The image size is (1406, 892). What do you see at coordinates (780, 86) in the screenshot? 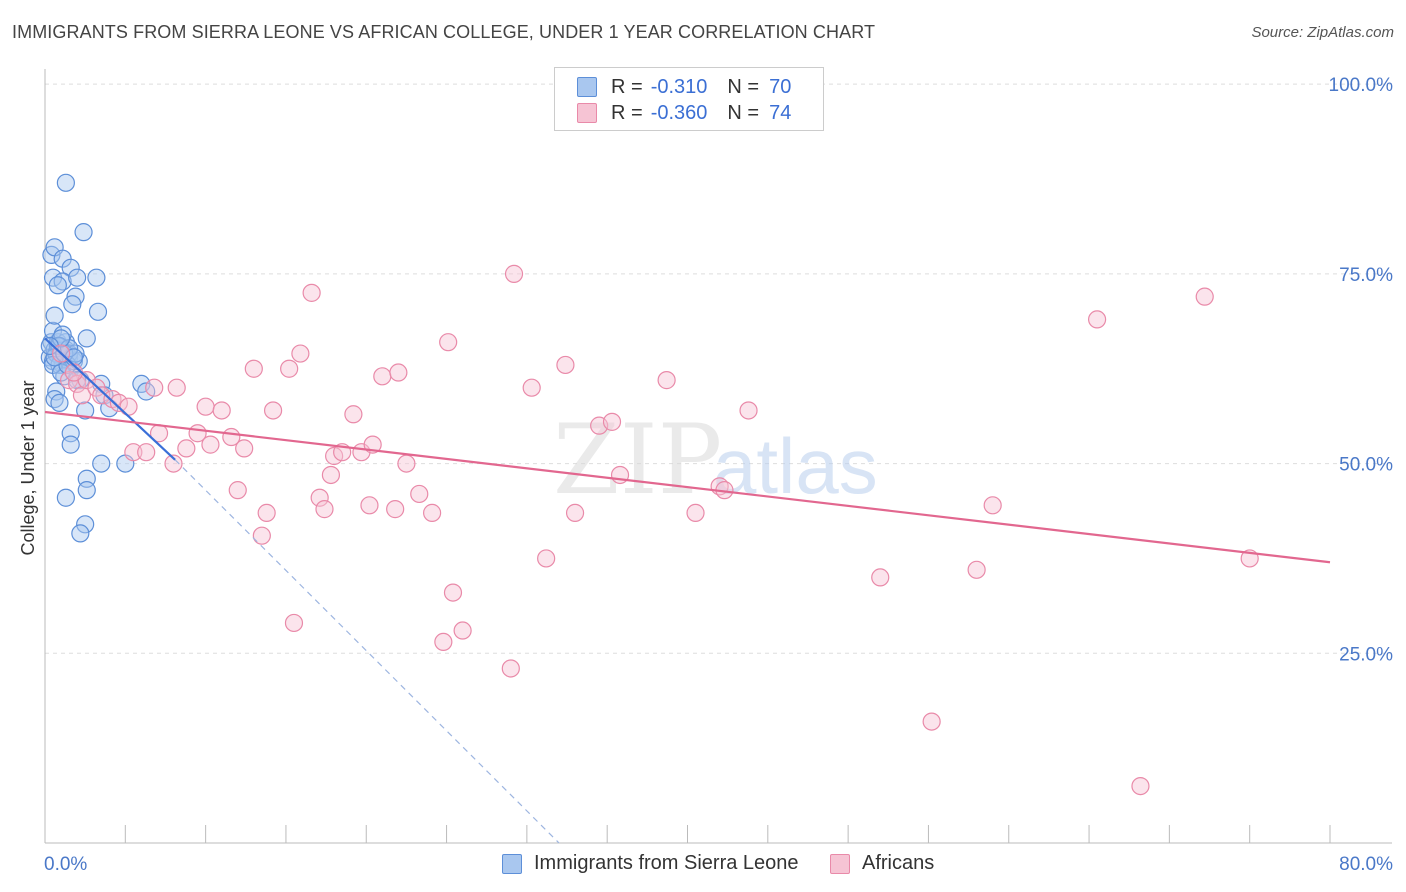
I see `legend-n-value: 70` at bounding box center [780, 86].